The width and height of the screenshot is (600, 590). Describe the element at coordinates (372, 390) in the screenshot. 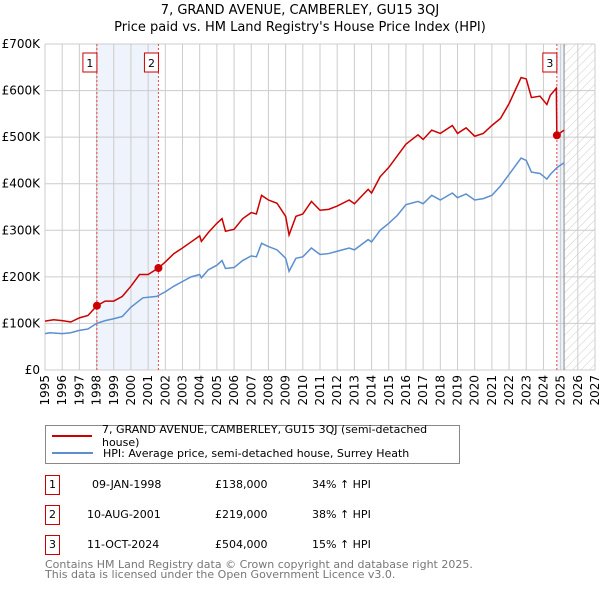

I see `x-tick-label: 2014` at that location.